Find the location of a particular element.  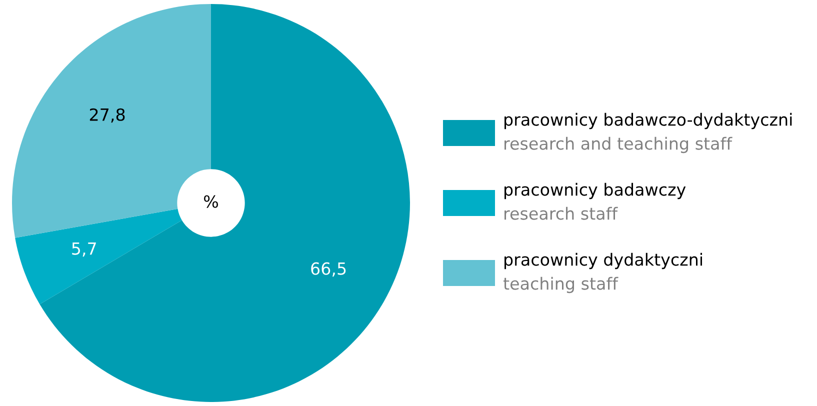

data-label: 27,8 is located at coordinates (107, 115).